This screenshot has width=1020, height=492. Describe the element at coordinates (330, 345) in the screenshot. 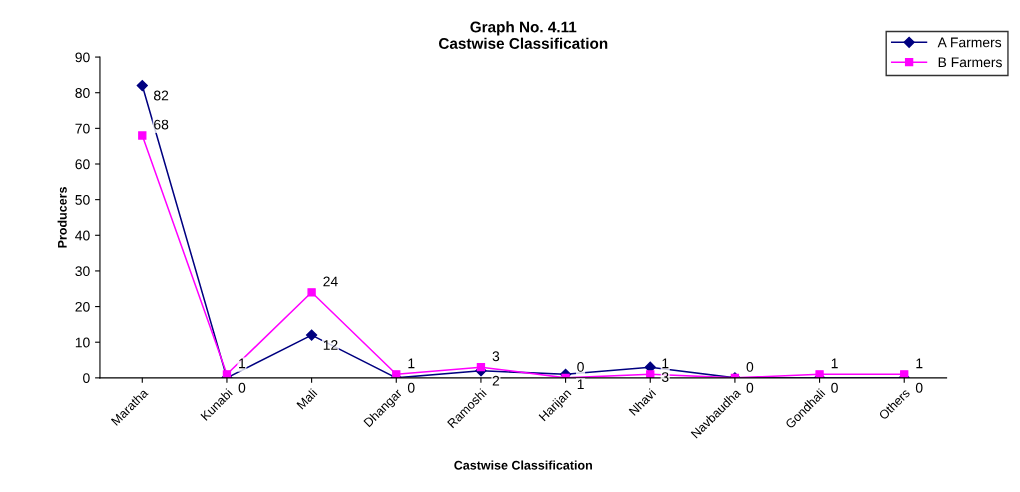

I see `data-label: 12` at that location.